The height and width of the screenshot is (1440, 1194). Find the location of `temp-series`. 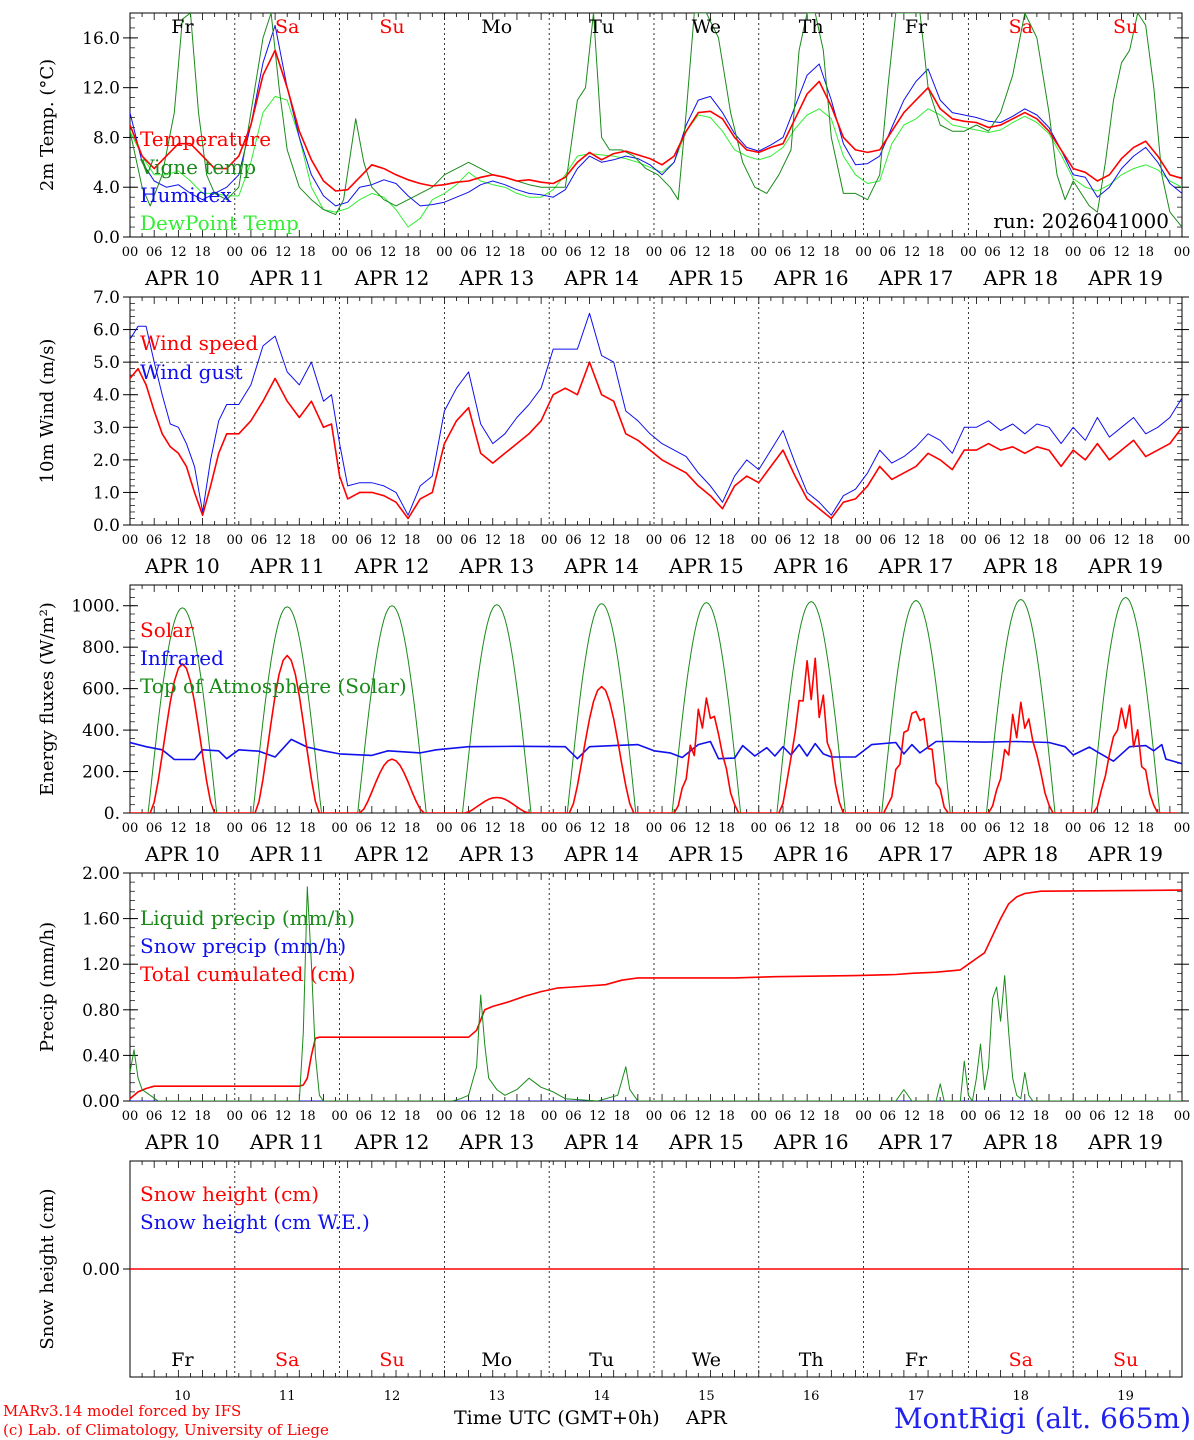

temp-series is located at coordinates (656, 120).